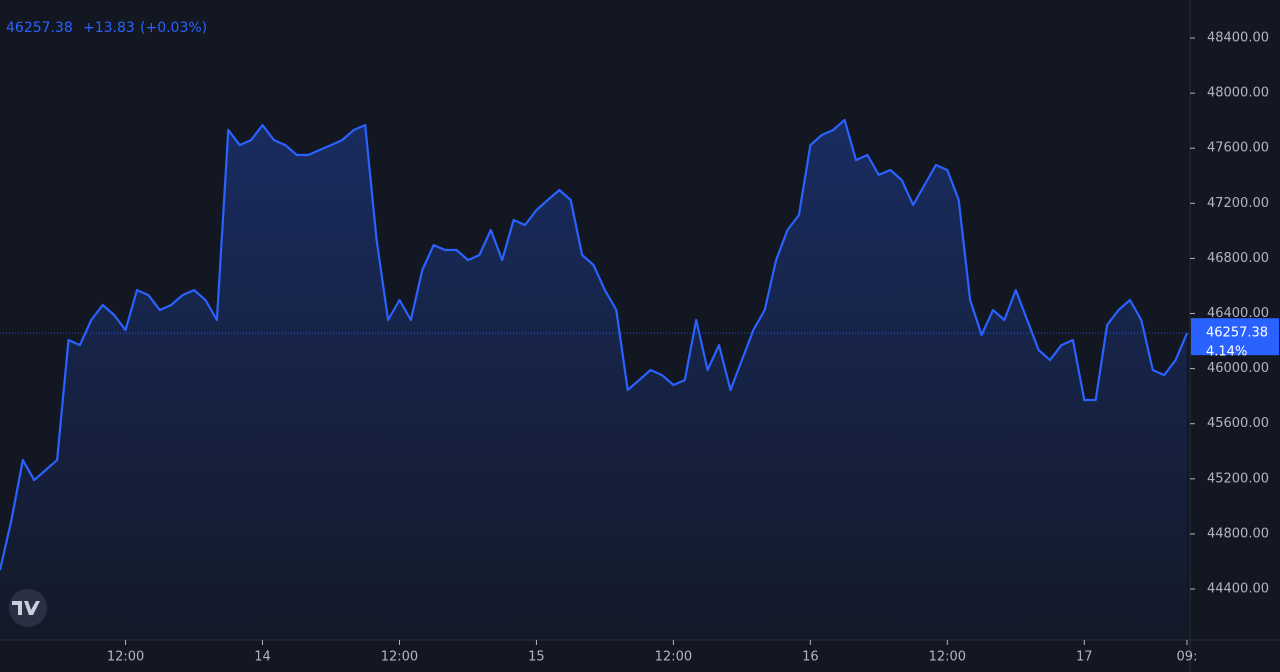  Describe the element at coordinates (1238, 93) in the screenshot. I see `y-tick-label: 48000.00` at that location.